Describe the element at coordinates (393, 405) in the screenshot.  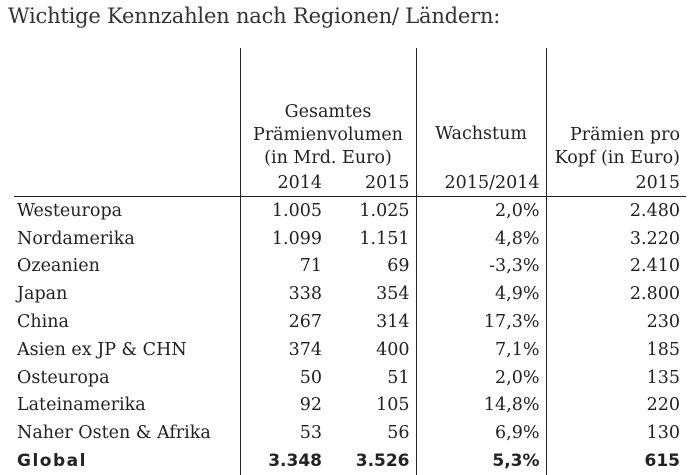
I see `volume-2015-cell: 105` at that location.